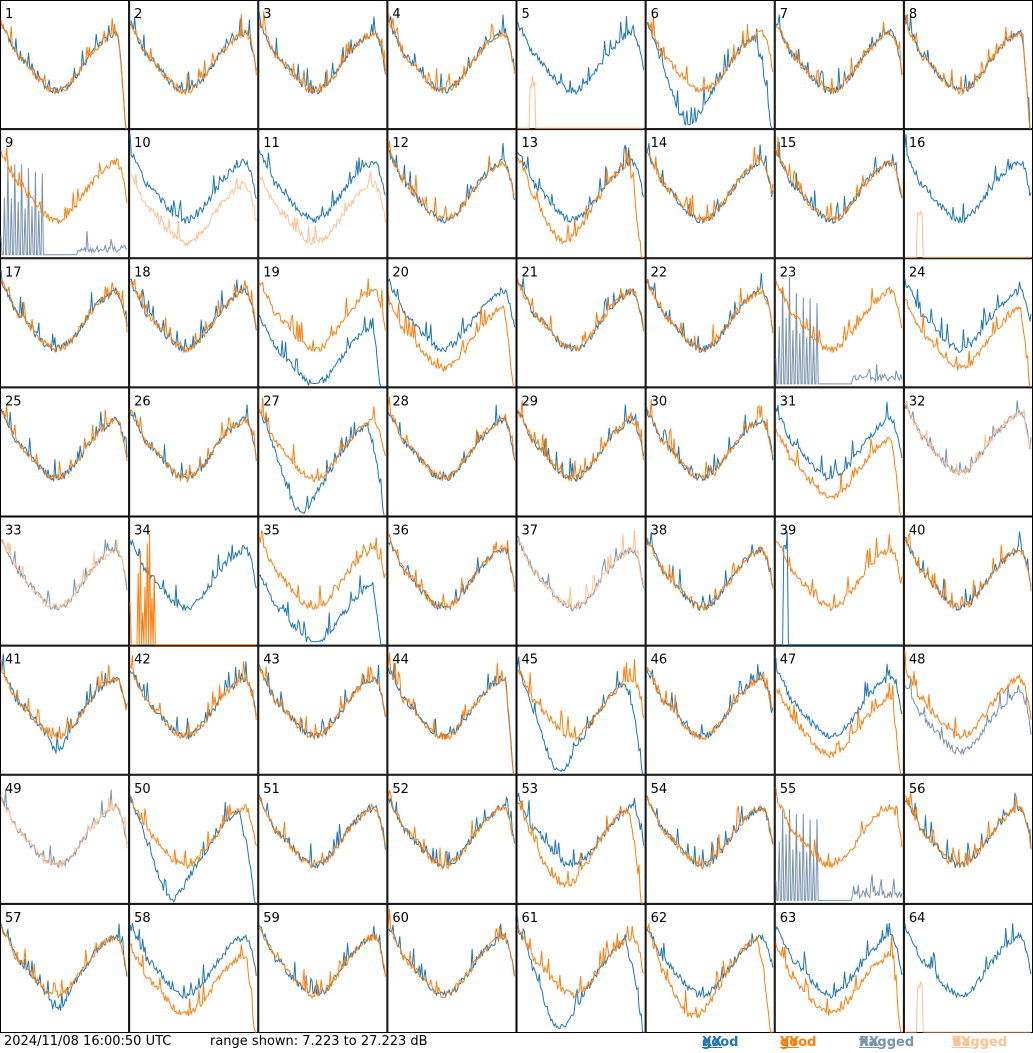 This screenshot has height=1053, width=1033. I want to click on panel-59: 59, so click(323, 968).